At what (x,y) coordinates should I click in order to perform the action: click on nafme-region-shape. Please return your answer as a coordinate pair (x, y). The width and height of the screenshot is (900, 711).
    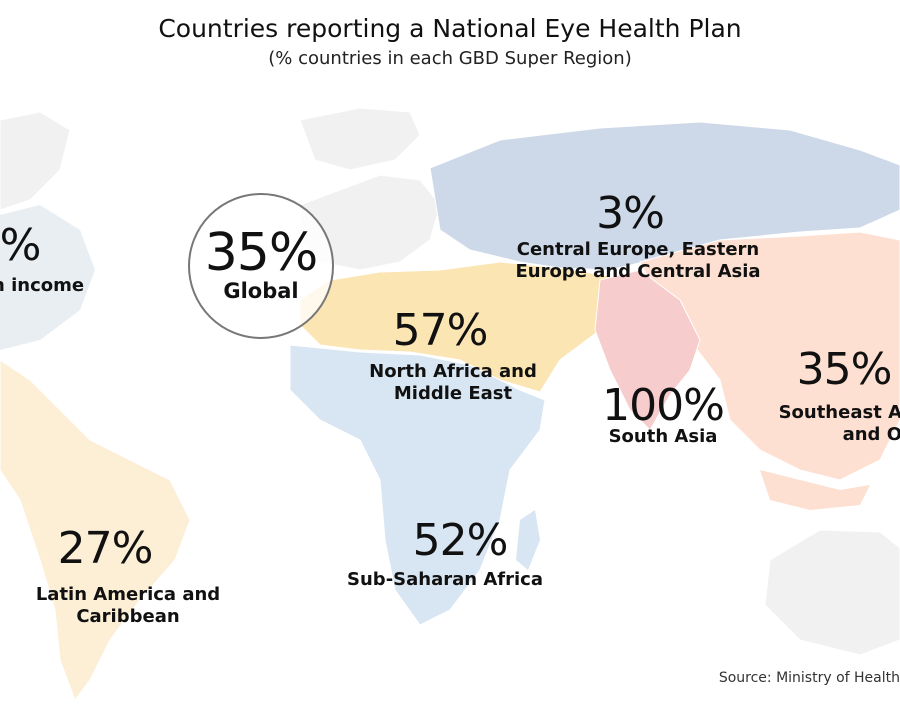
    Looking at the image, I should click on (465, 327).